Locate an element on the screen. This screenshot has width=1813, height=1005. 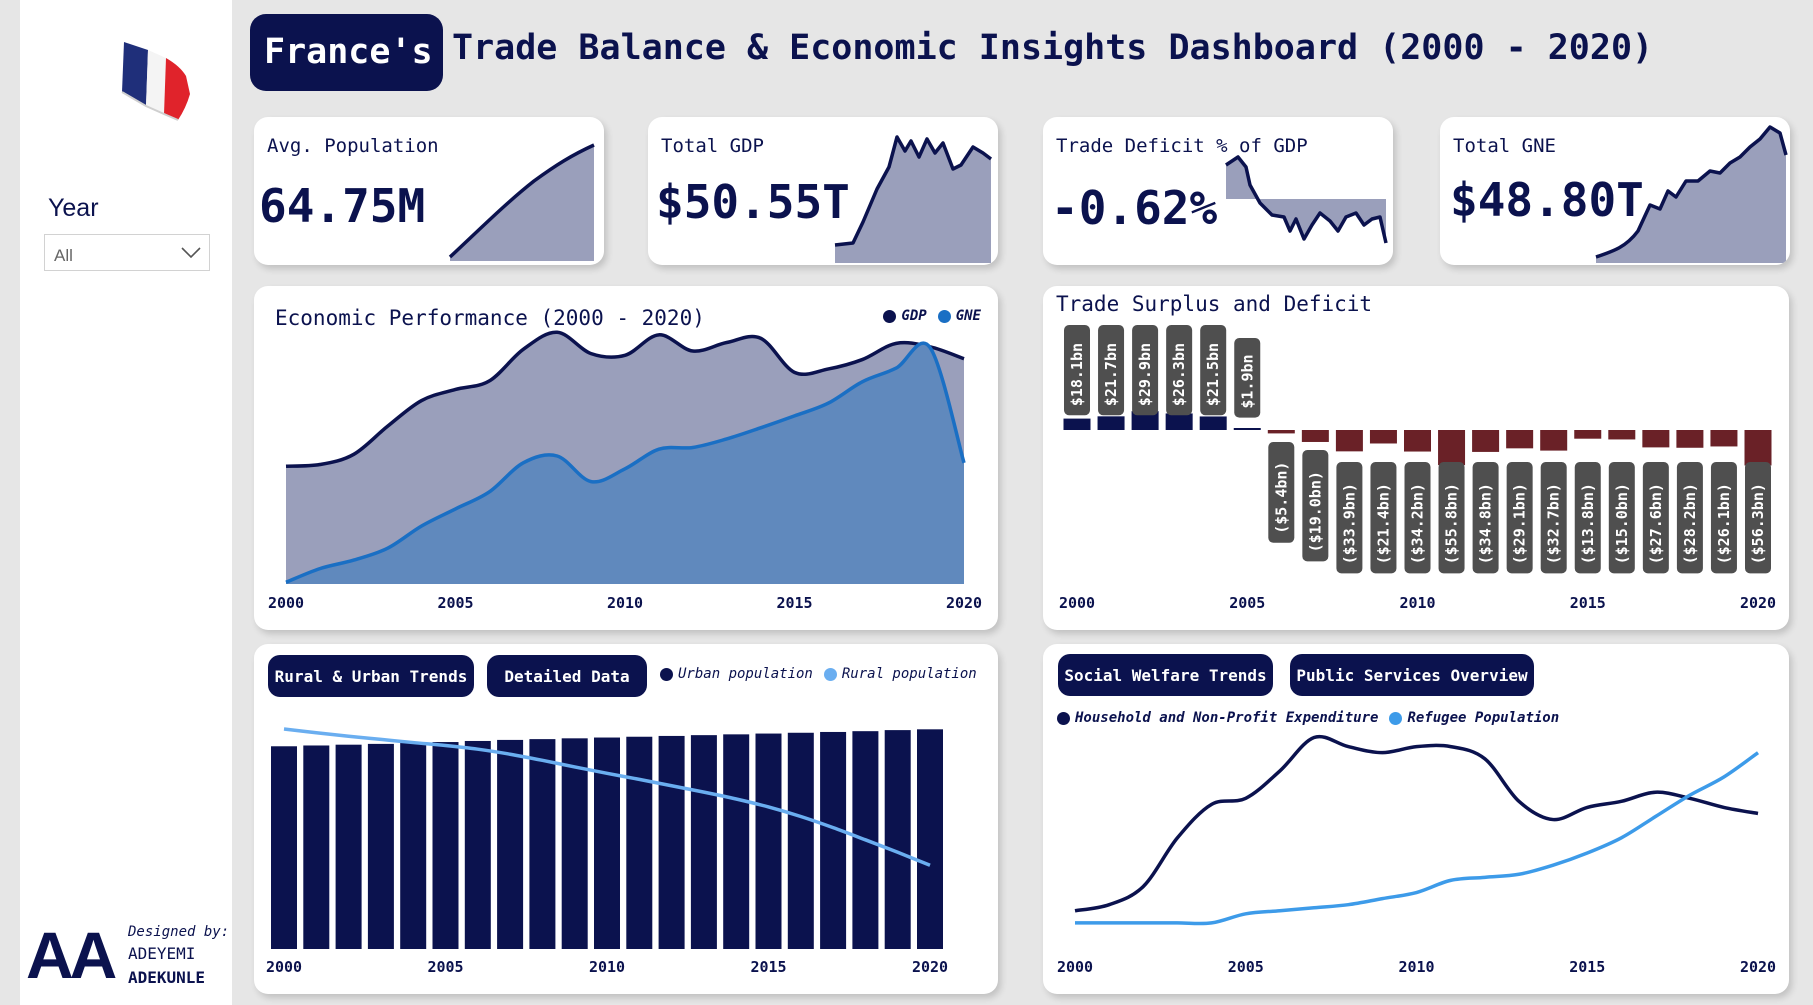
france-flag-icon is located at coordinates (155, 81).